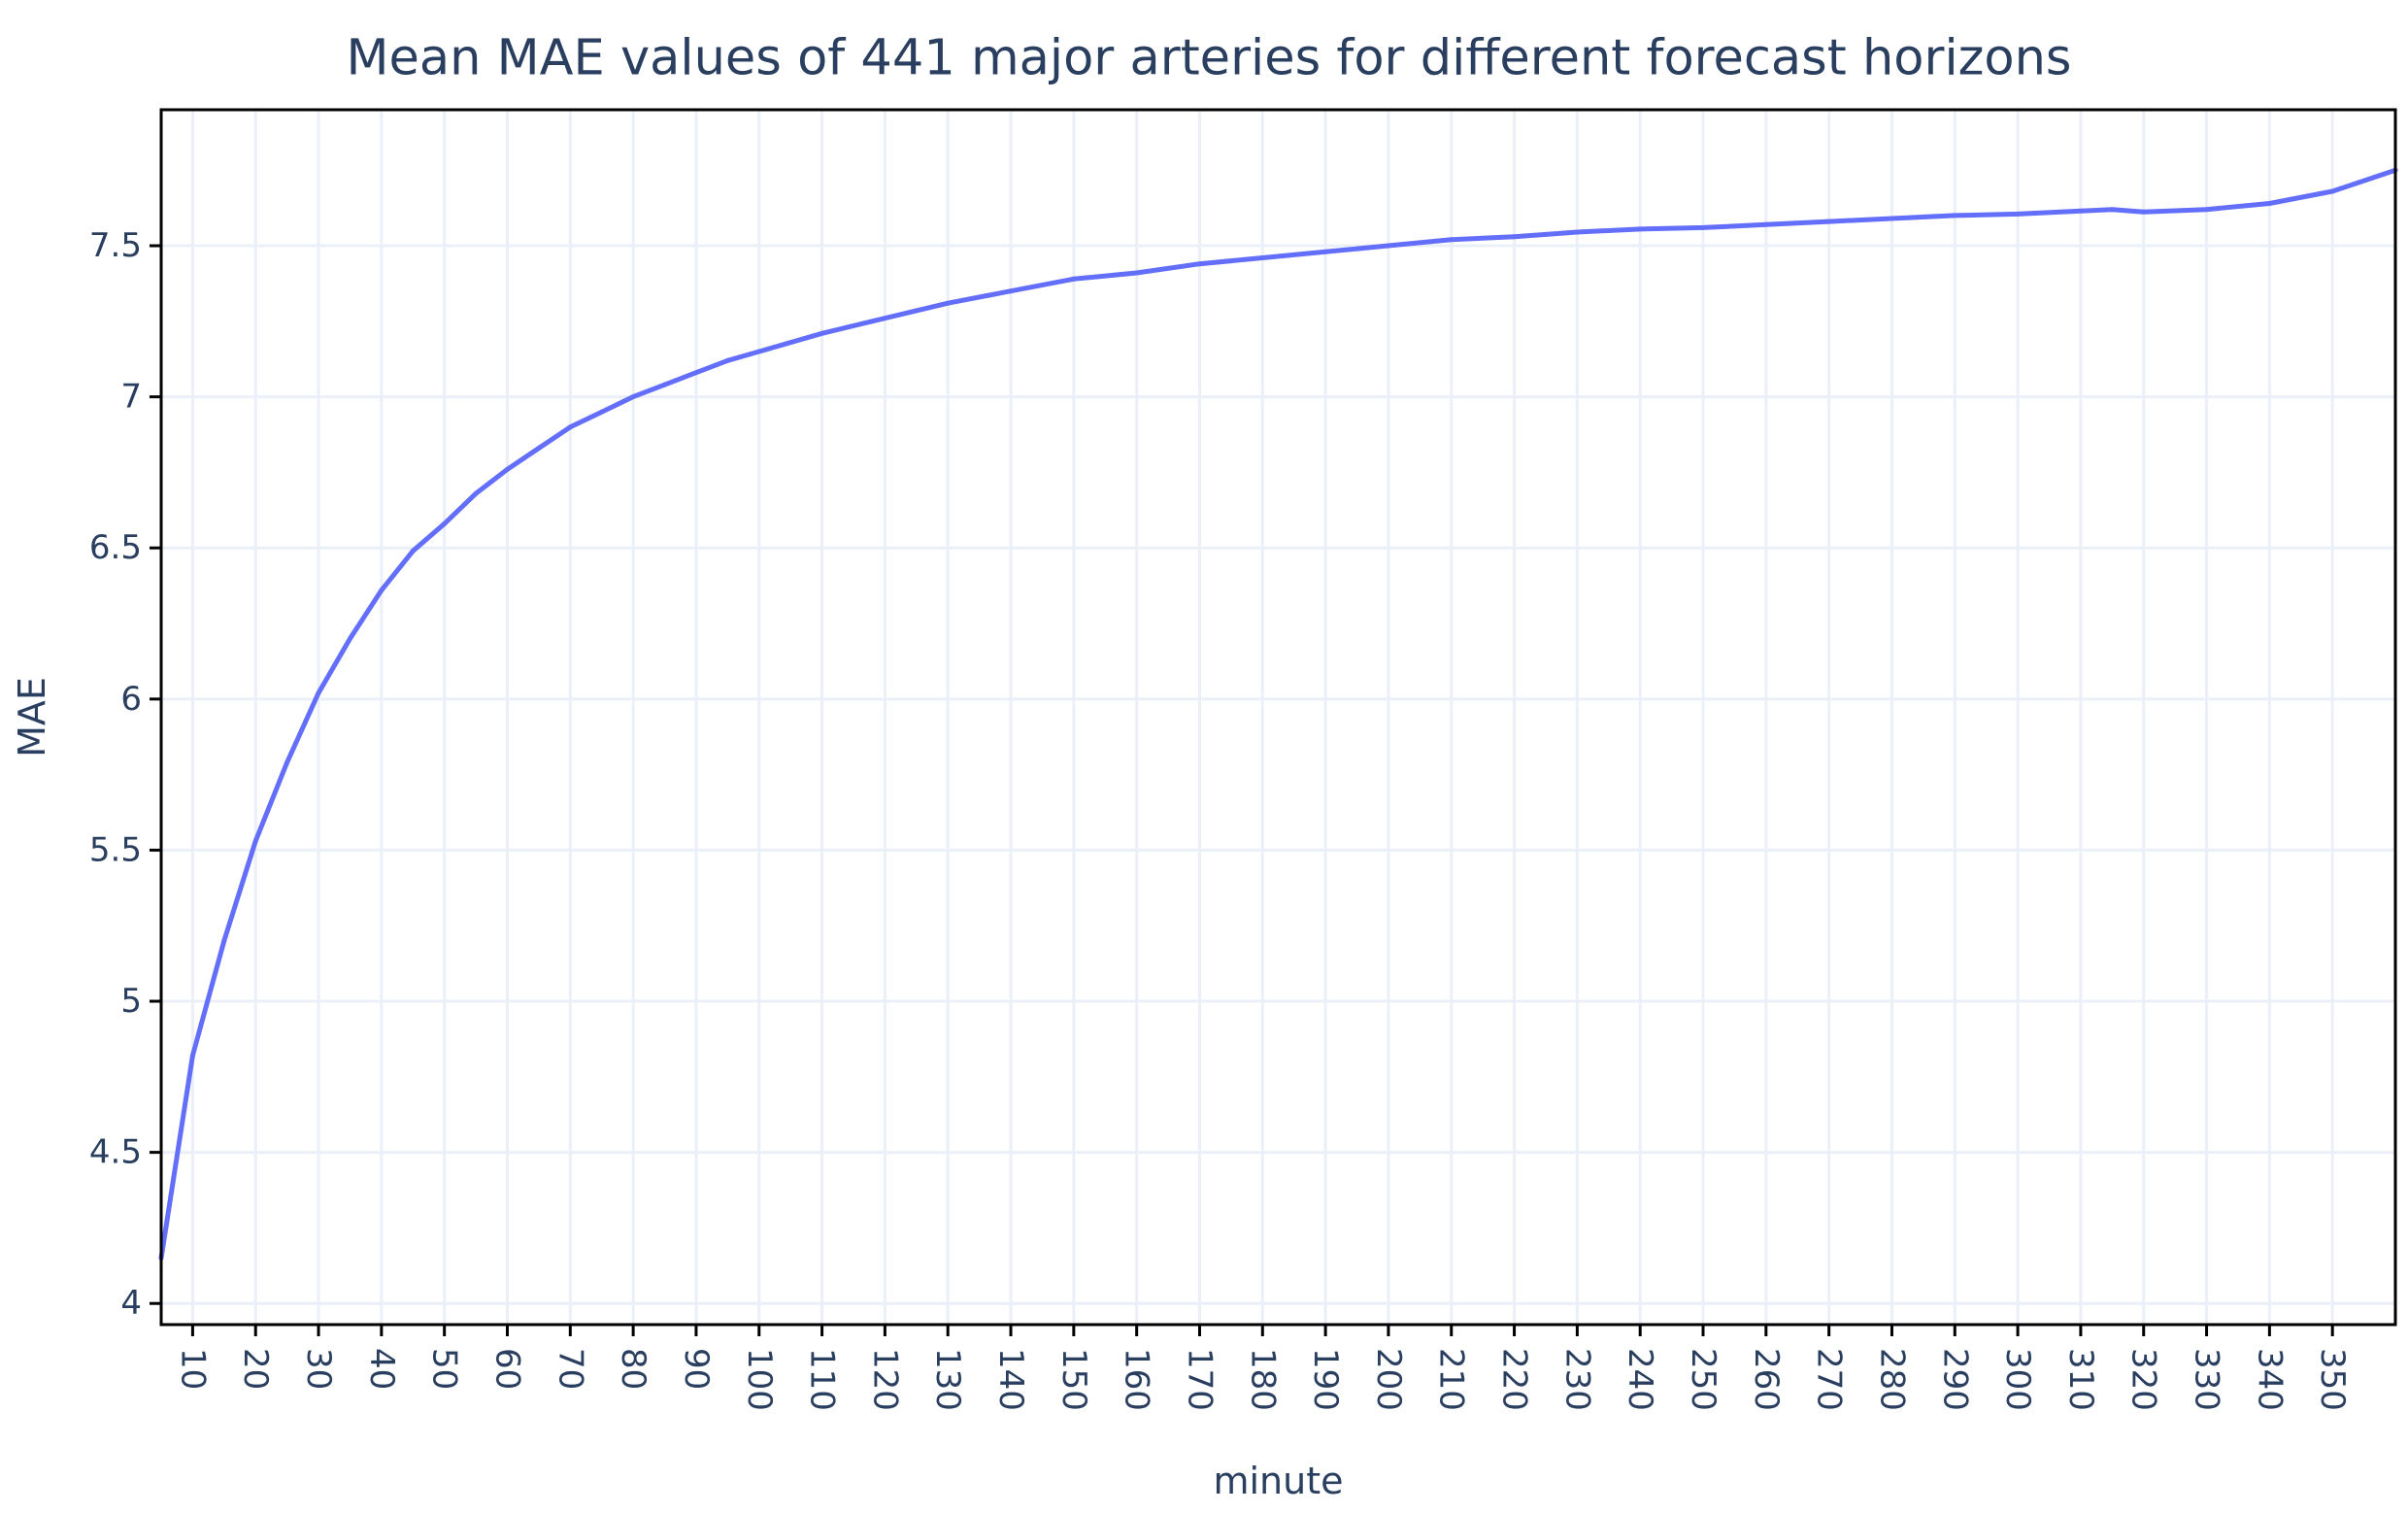 Image resolution: width=2408 pixels, height=1513 pixels. What do you see at coordinates (1514, 1379) in the screenshot?
I see `x-tick-label: 220` at bounding box center [1514, 1379].